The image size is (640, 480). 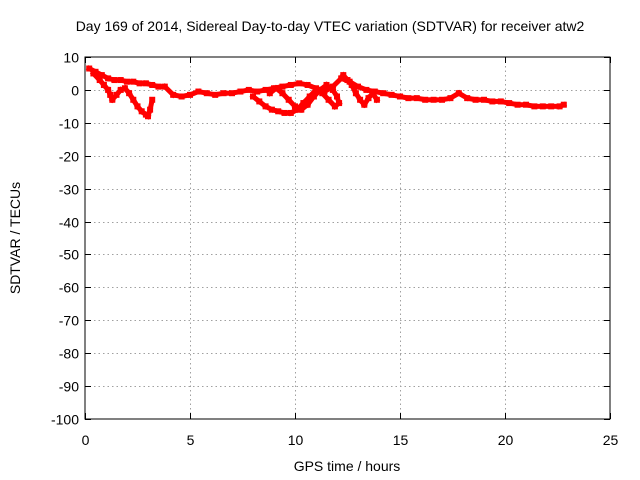 What do you see at coordinates (69, 190) in the screenshot?
I see `y-tick-label: -30` at bounding box center [69, 190].